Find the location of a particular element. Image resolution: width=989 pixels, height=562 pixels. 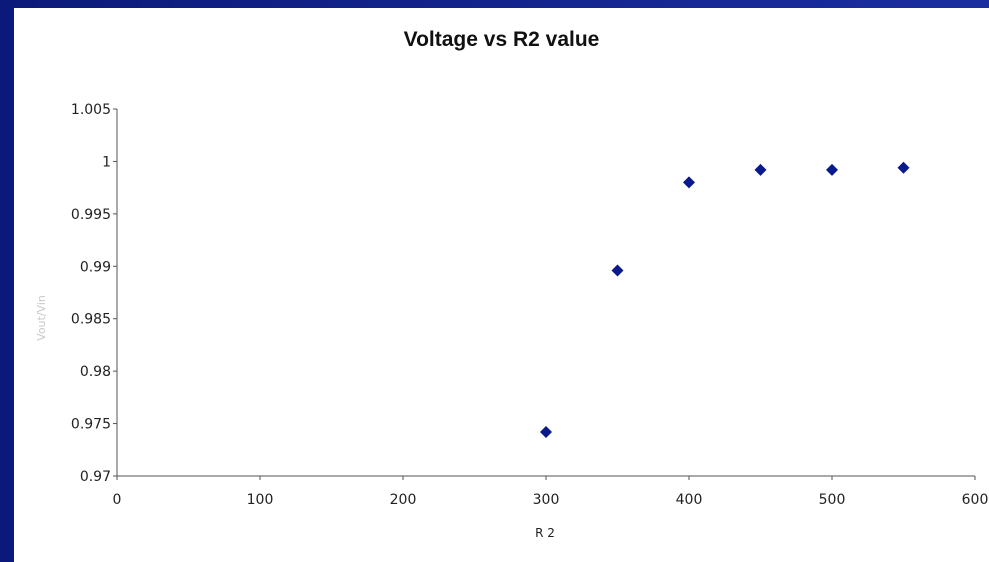

x-tick-label: 500 is located at coordinates (832, 500).